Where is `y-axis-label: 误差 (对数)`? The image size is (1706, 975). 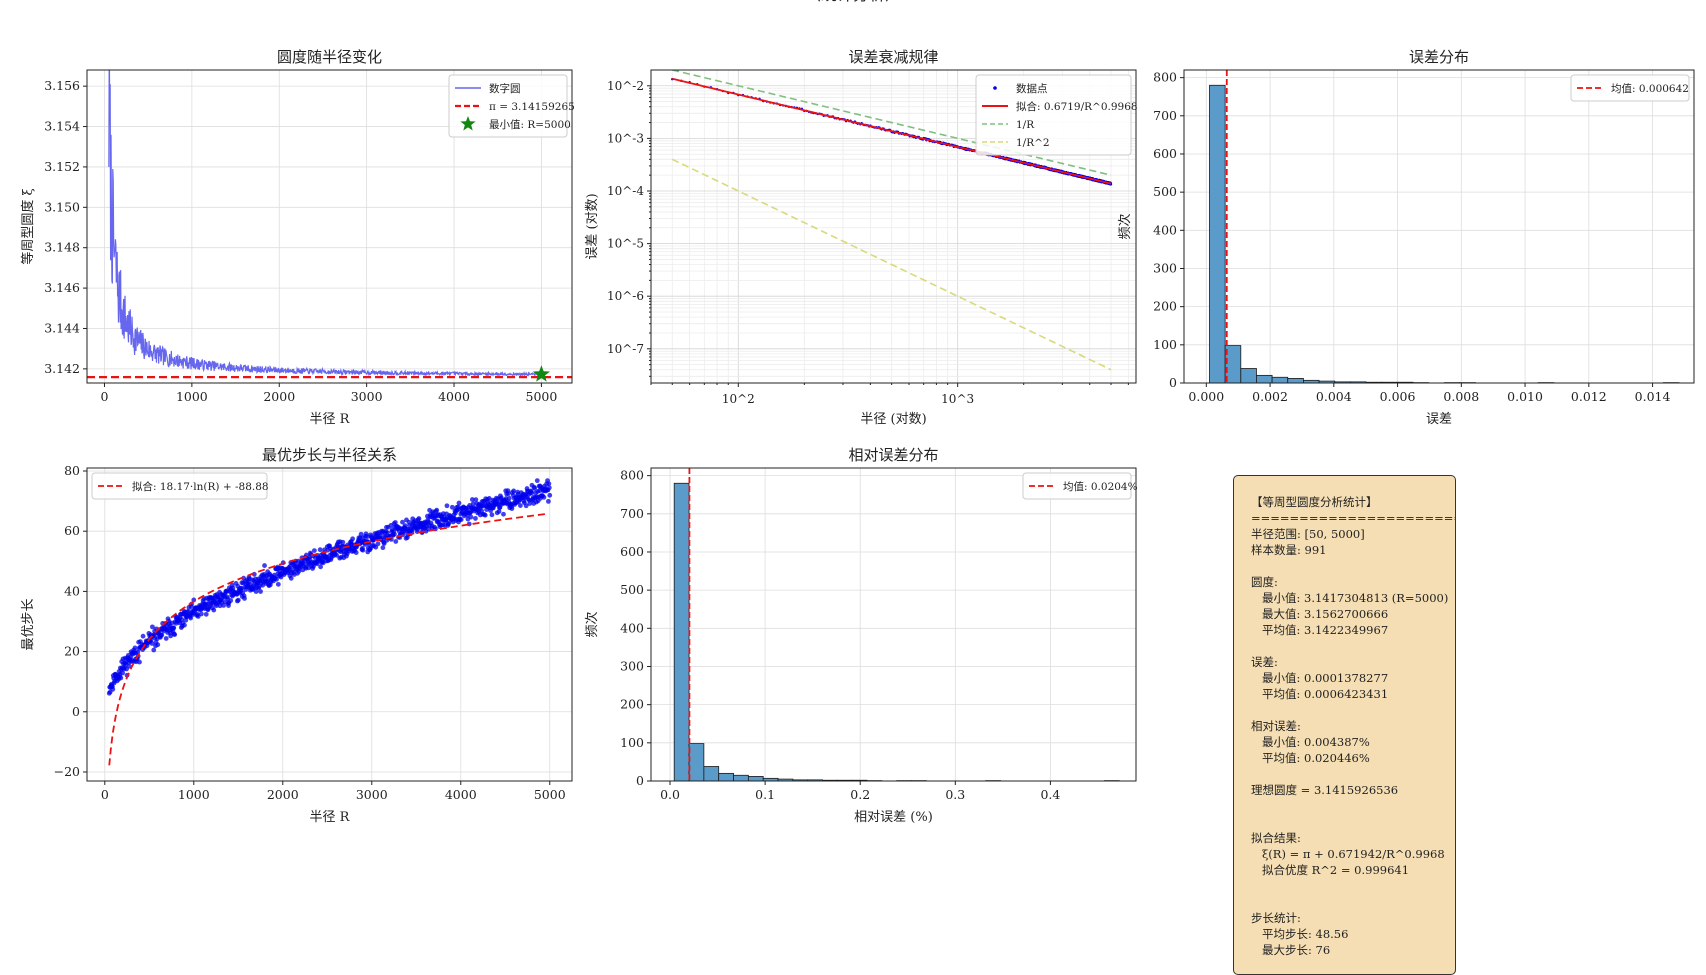
y-axis-label: 误差 (对数) is located at coordinates (592, 226).